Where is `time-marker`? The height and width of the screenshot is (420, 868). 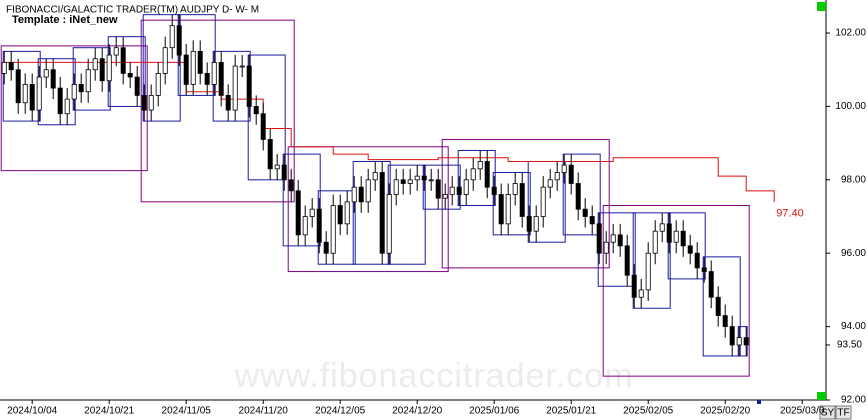
time-marker is located at coordinates (759, 402).